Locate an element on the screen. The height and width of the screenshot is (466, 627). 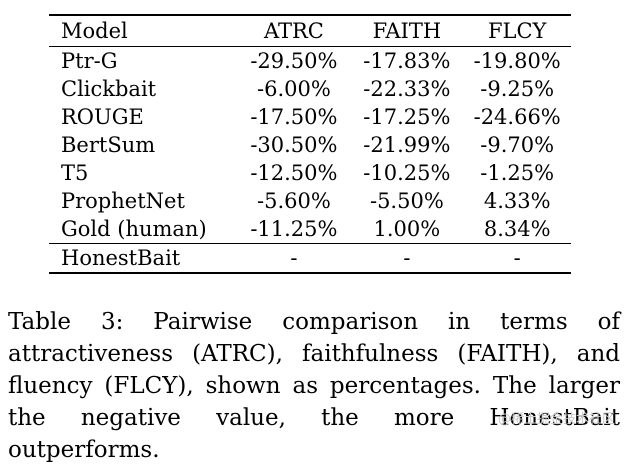
cell-atrc: -5.60% is located at coordinates (293, 201).